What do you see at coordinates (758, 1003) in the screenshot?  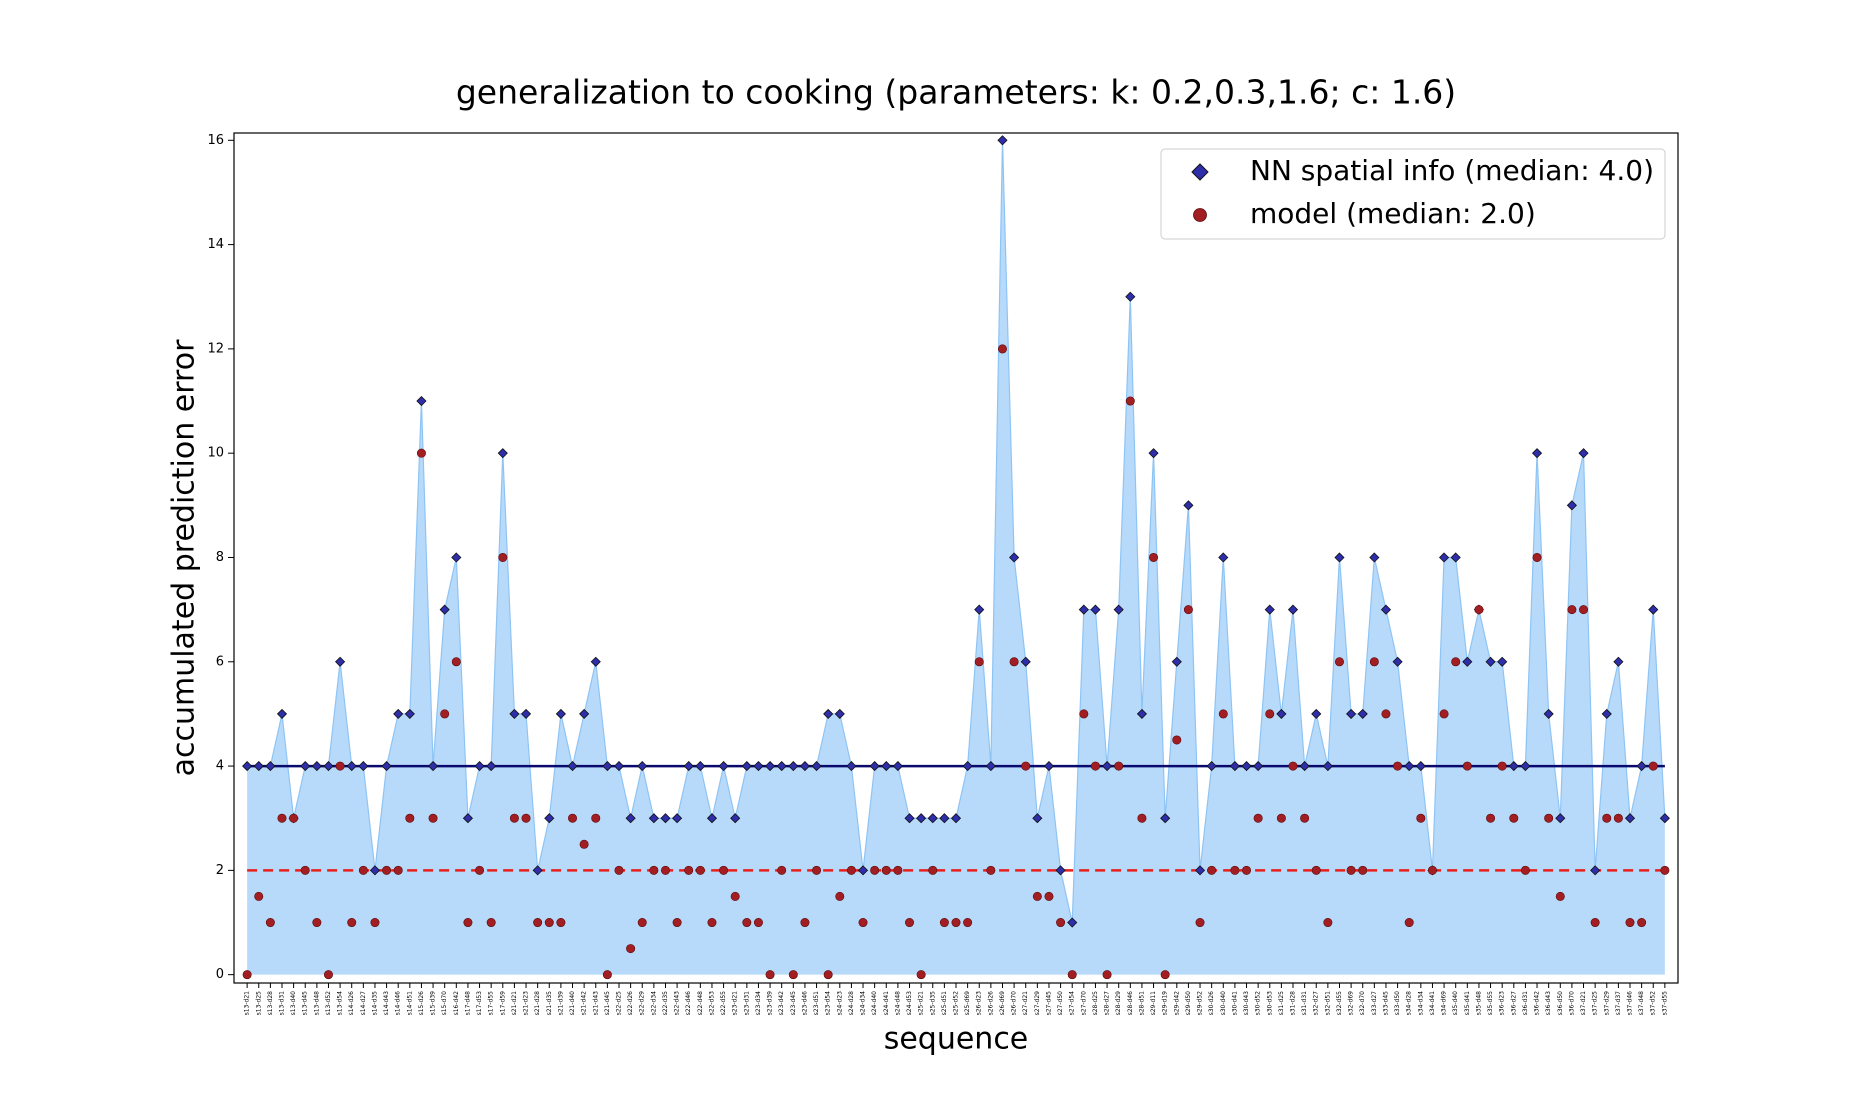 I see `x-tick-label: s23-d34` at bounding box center [758, 1003].